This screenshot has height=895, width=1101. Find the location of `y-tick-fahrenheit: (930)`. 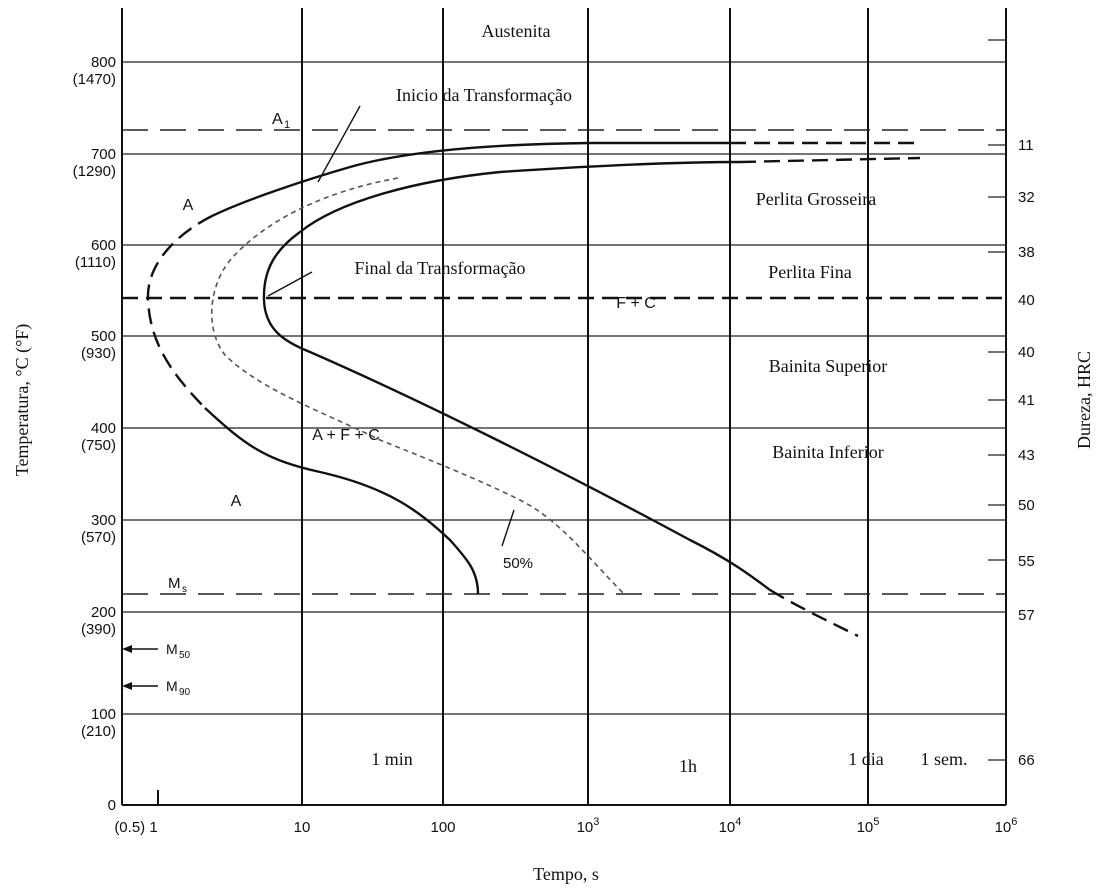

y-tick-fahrenheit: (930) is located at coordinates (98, 353).